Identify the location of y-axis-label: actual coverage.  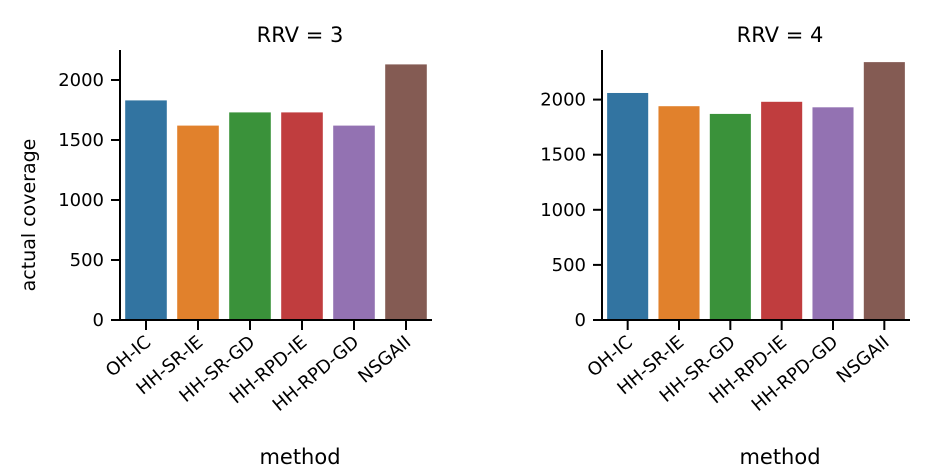
(29, 215).